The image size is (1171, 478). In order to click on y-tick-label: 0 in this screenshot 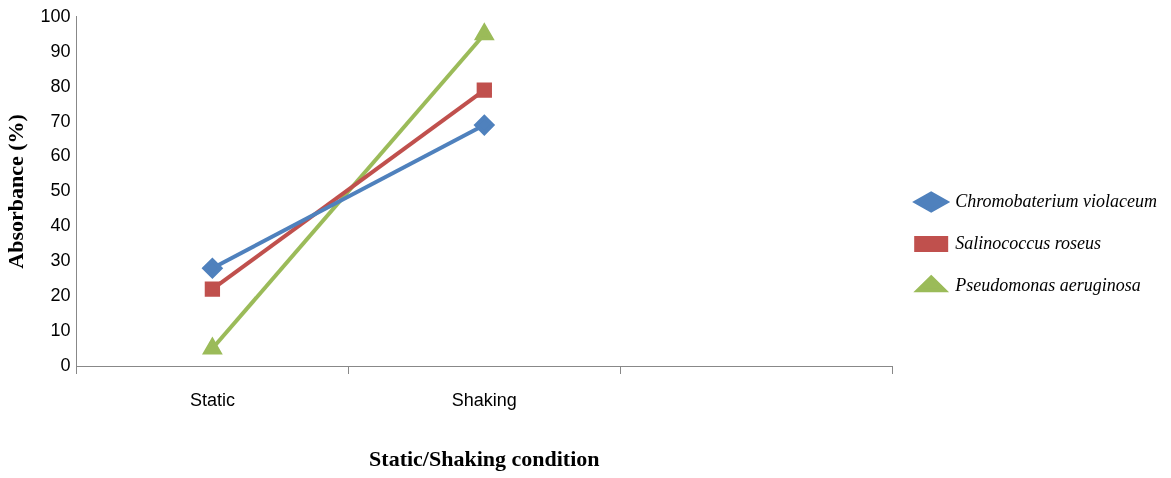, I will do `click(65, 364)`.